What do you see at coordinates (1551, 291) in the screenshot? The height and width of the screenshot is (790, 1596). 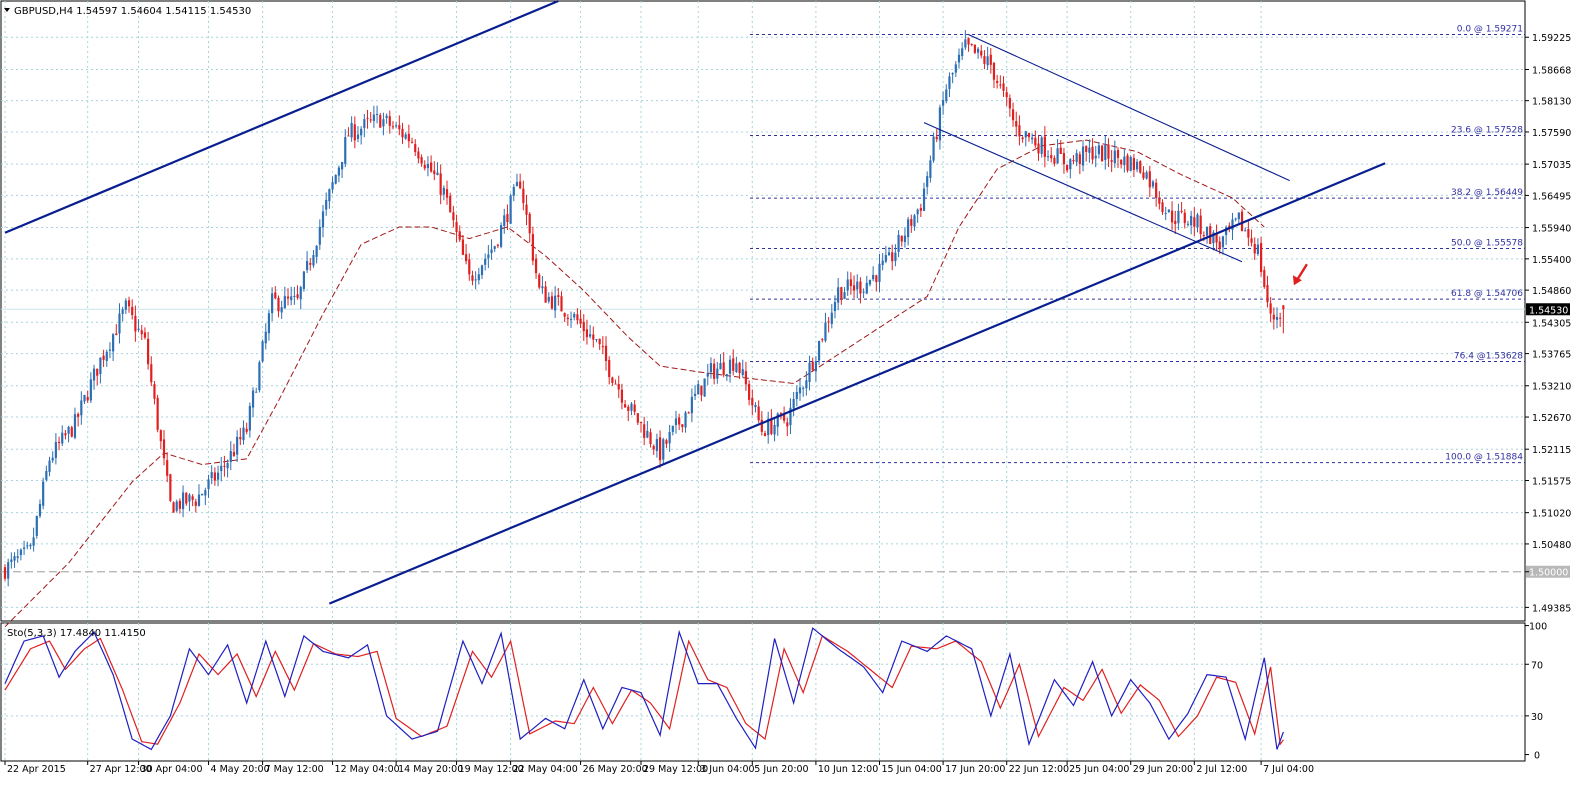 I see `price-tick-label: 1.54860` at bounding box center [1551, 291].